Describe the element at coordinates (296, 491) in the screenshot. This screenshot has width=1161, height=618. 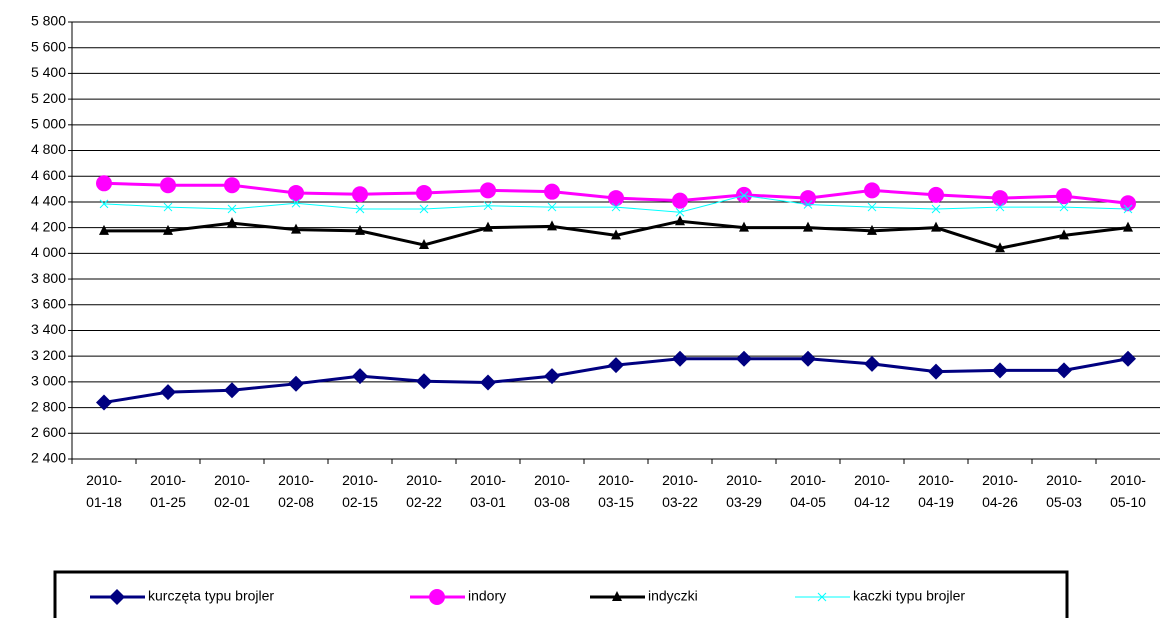
I see `x-tick-label: 2010-02-08` at that location.